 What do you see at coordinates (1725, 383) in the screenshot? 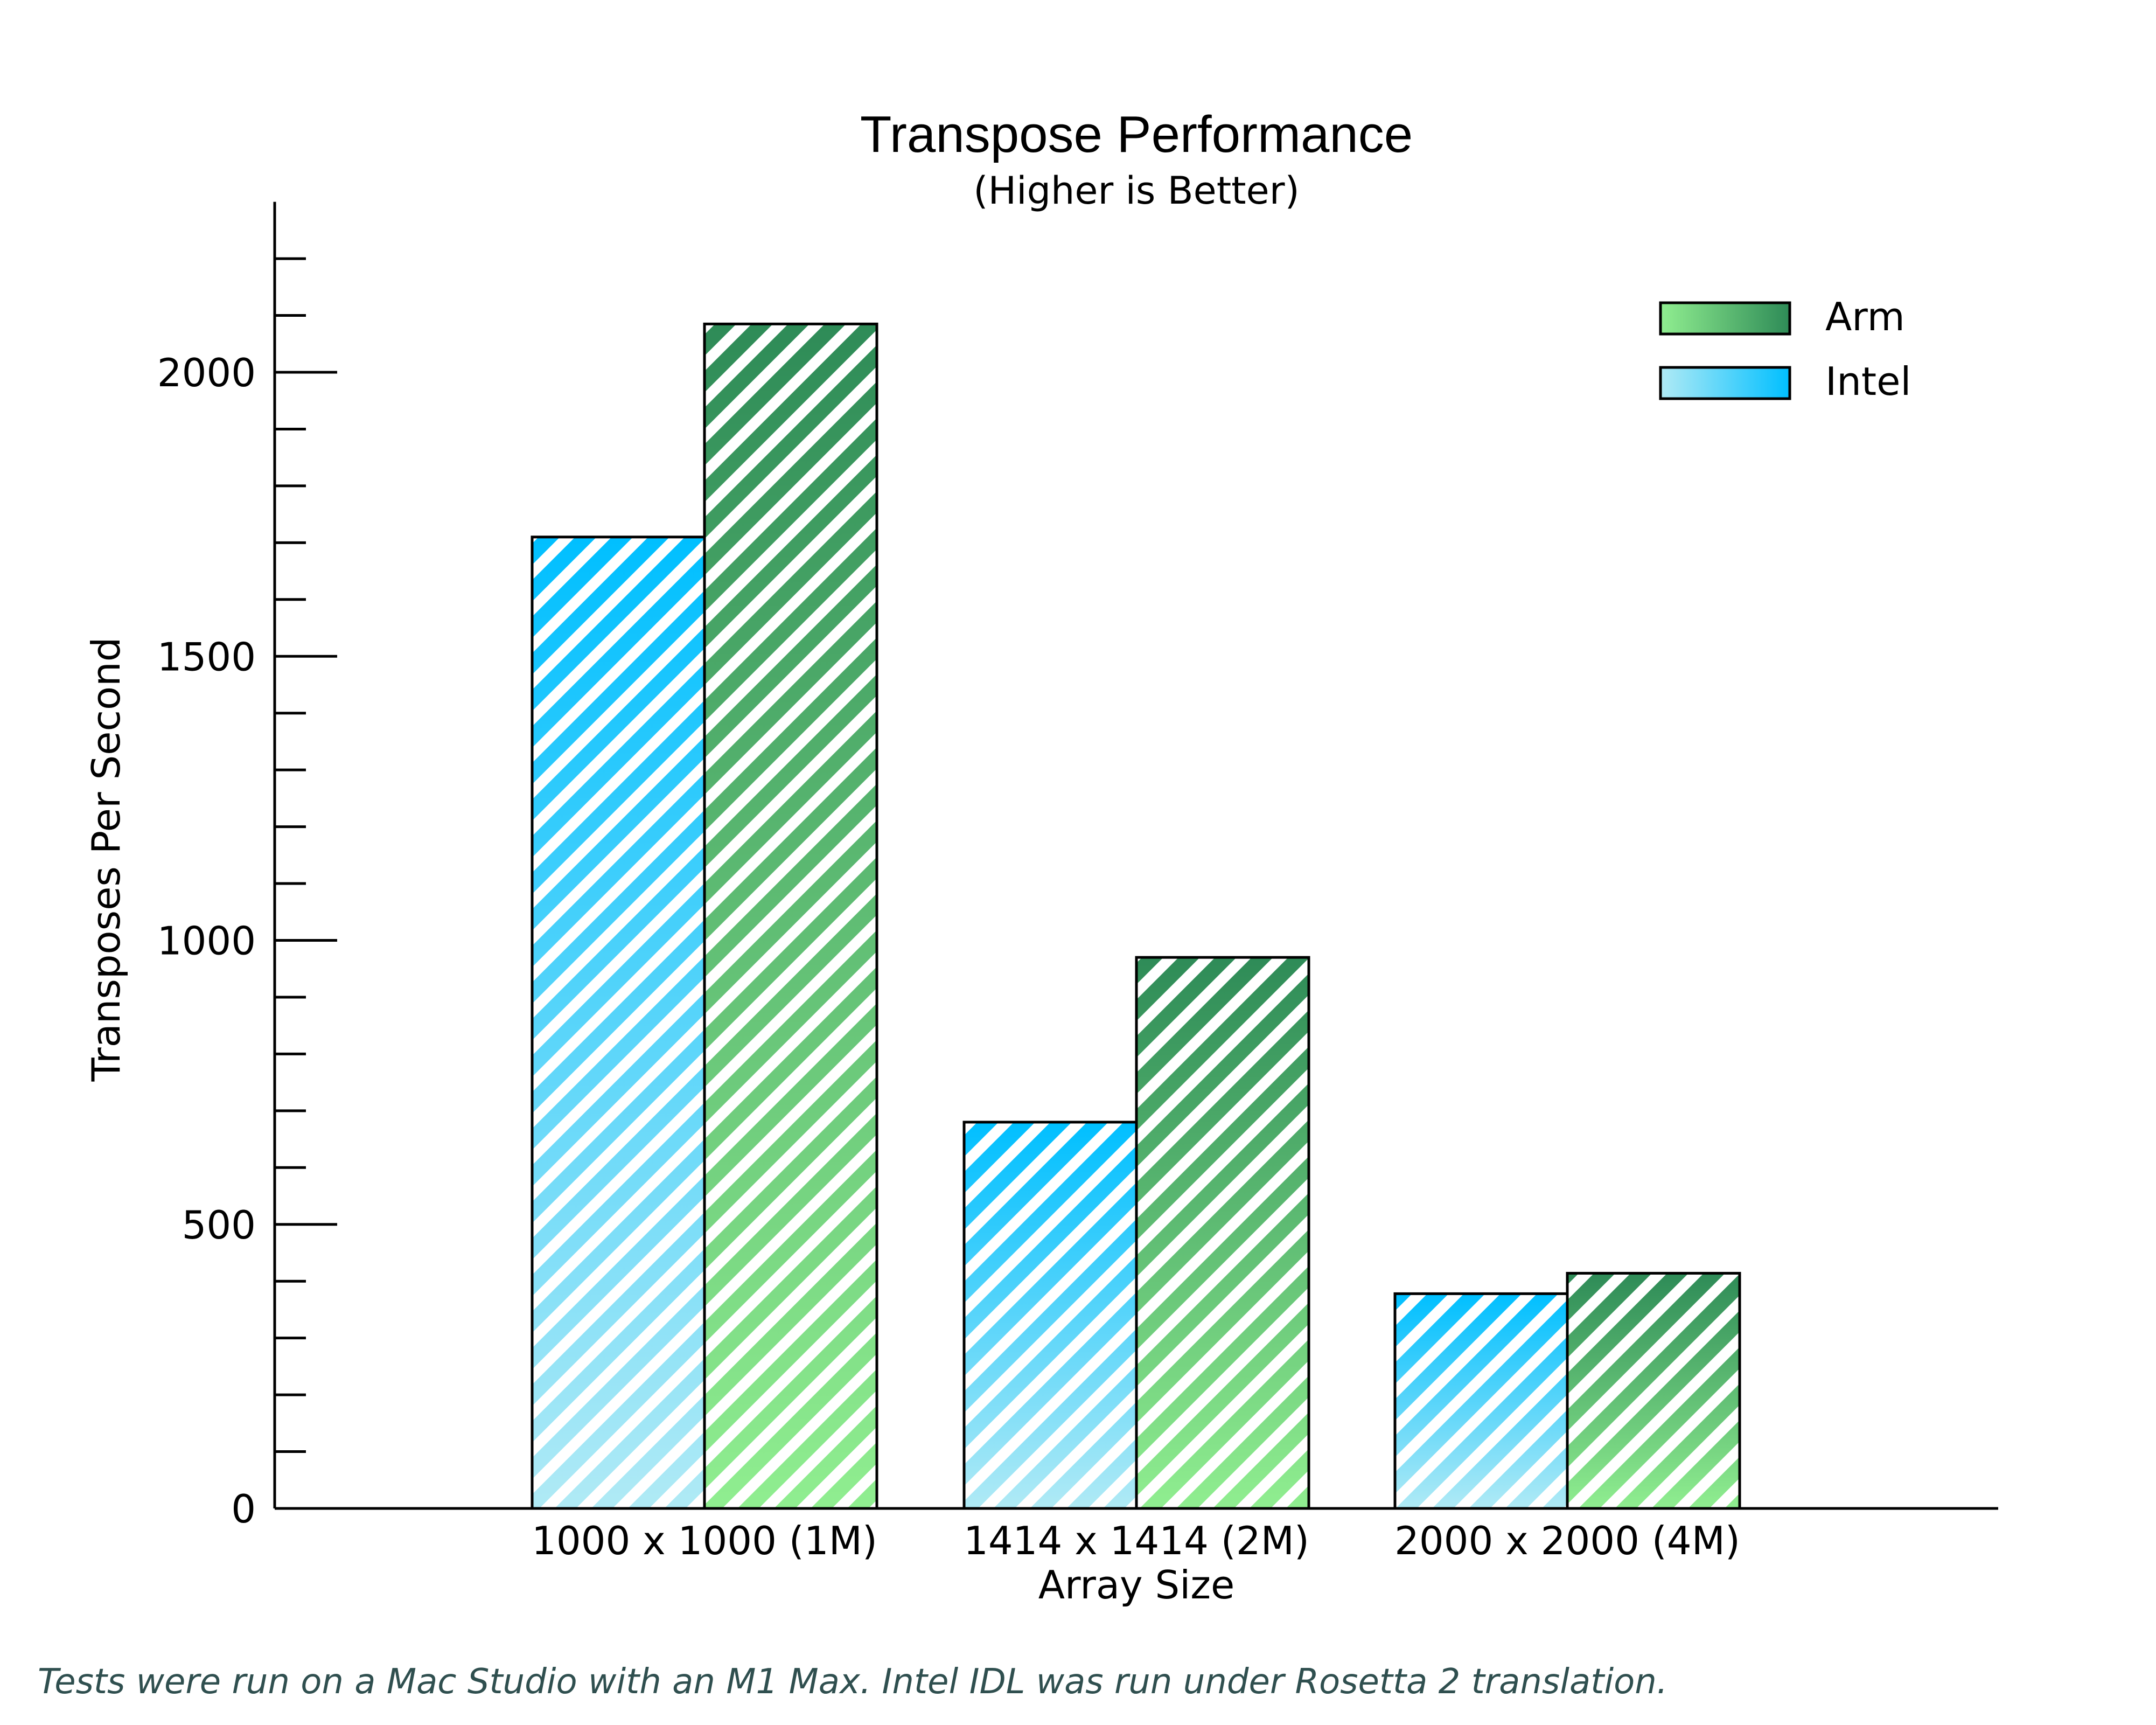
I see `legend-swatch-intel` at bounding box center [1725, 383].